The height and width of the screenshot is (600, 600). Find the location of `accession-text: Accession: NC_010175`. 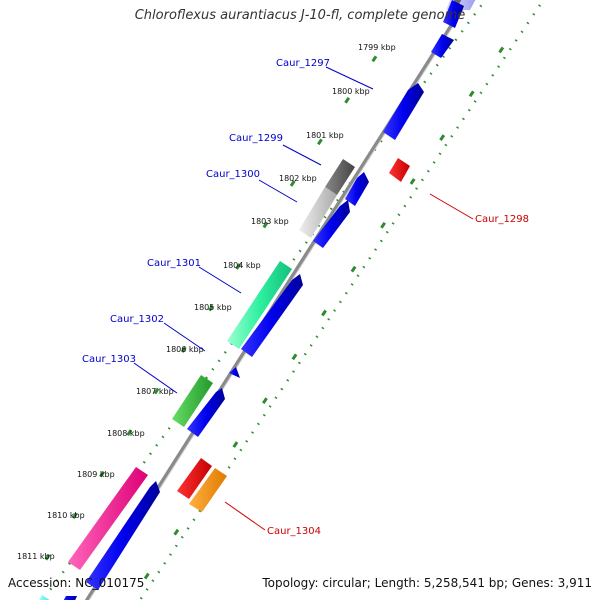

accession-text: Accession: NC_010175 is located at coordinates (76, 583).